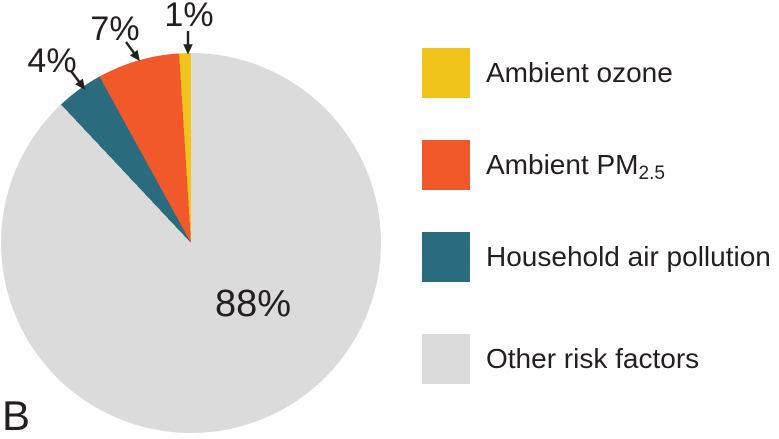 This screenshot has height=439, width=779. I want to click on legend-label-subscript: 2.5, so click(651, 174).